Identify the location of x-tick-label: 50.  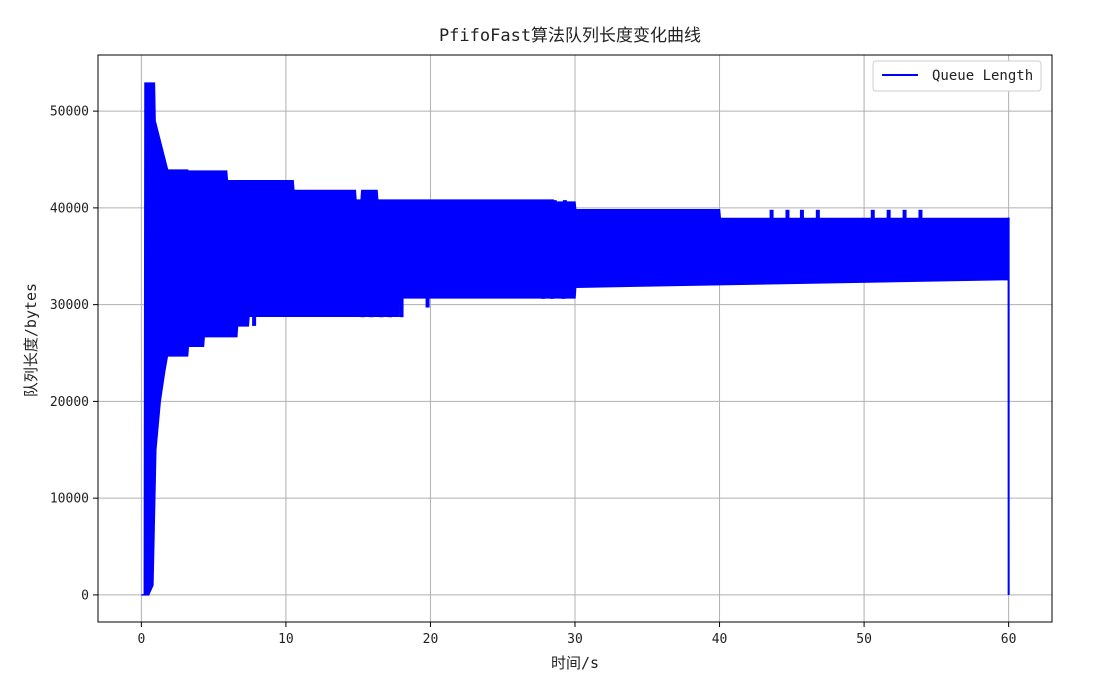
(864, 639).